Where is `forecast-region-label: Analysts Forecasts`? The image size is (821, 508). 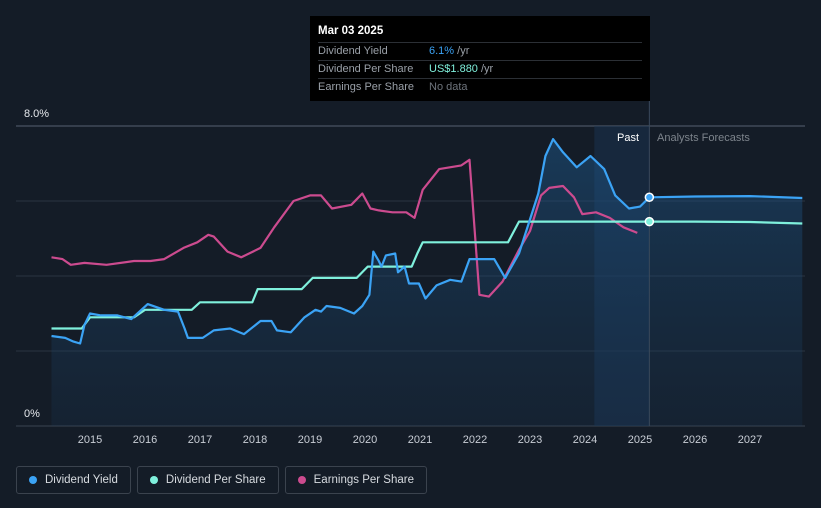
forecast-region-label: Analysts Forecasts is located at coordinates (703, 138).